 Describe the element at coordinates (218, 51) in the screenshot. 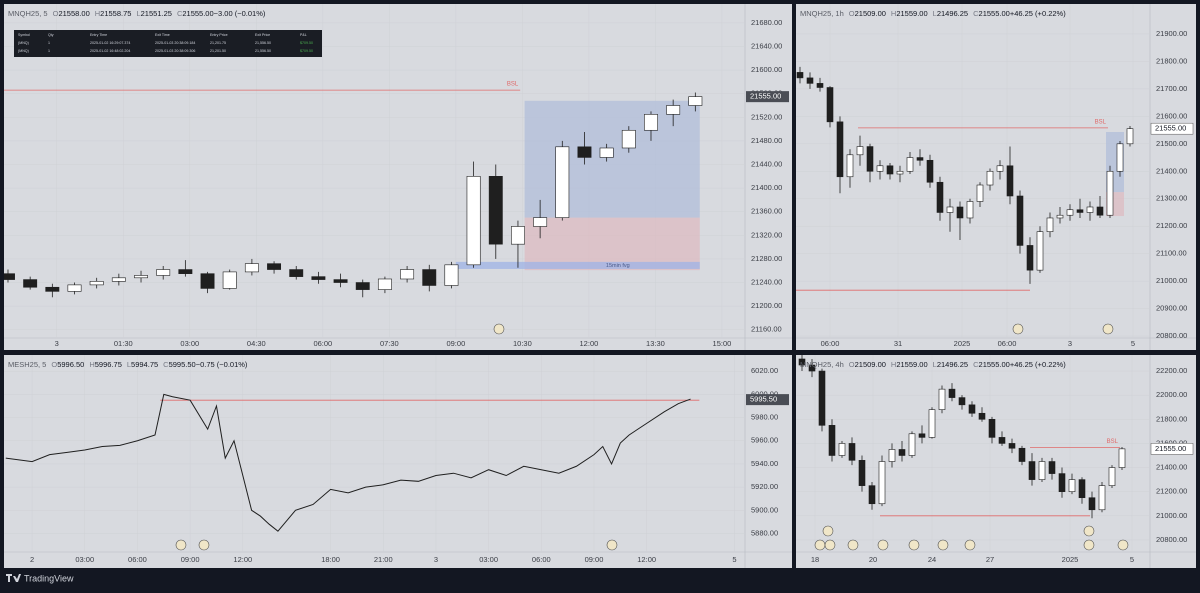

I see `table-cell: 21,201.50` at that location.